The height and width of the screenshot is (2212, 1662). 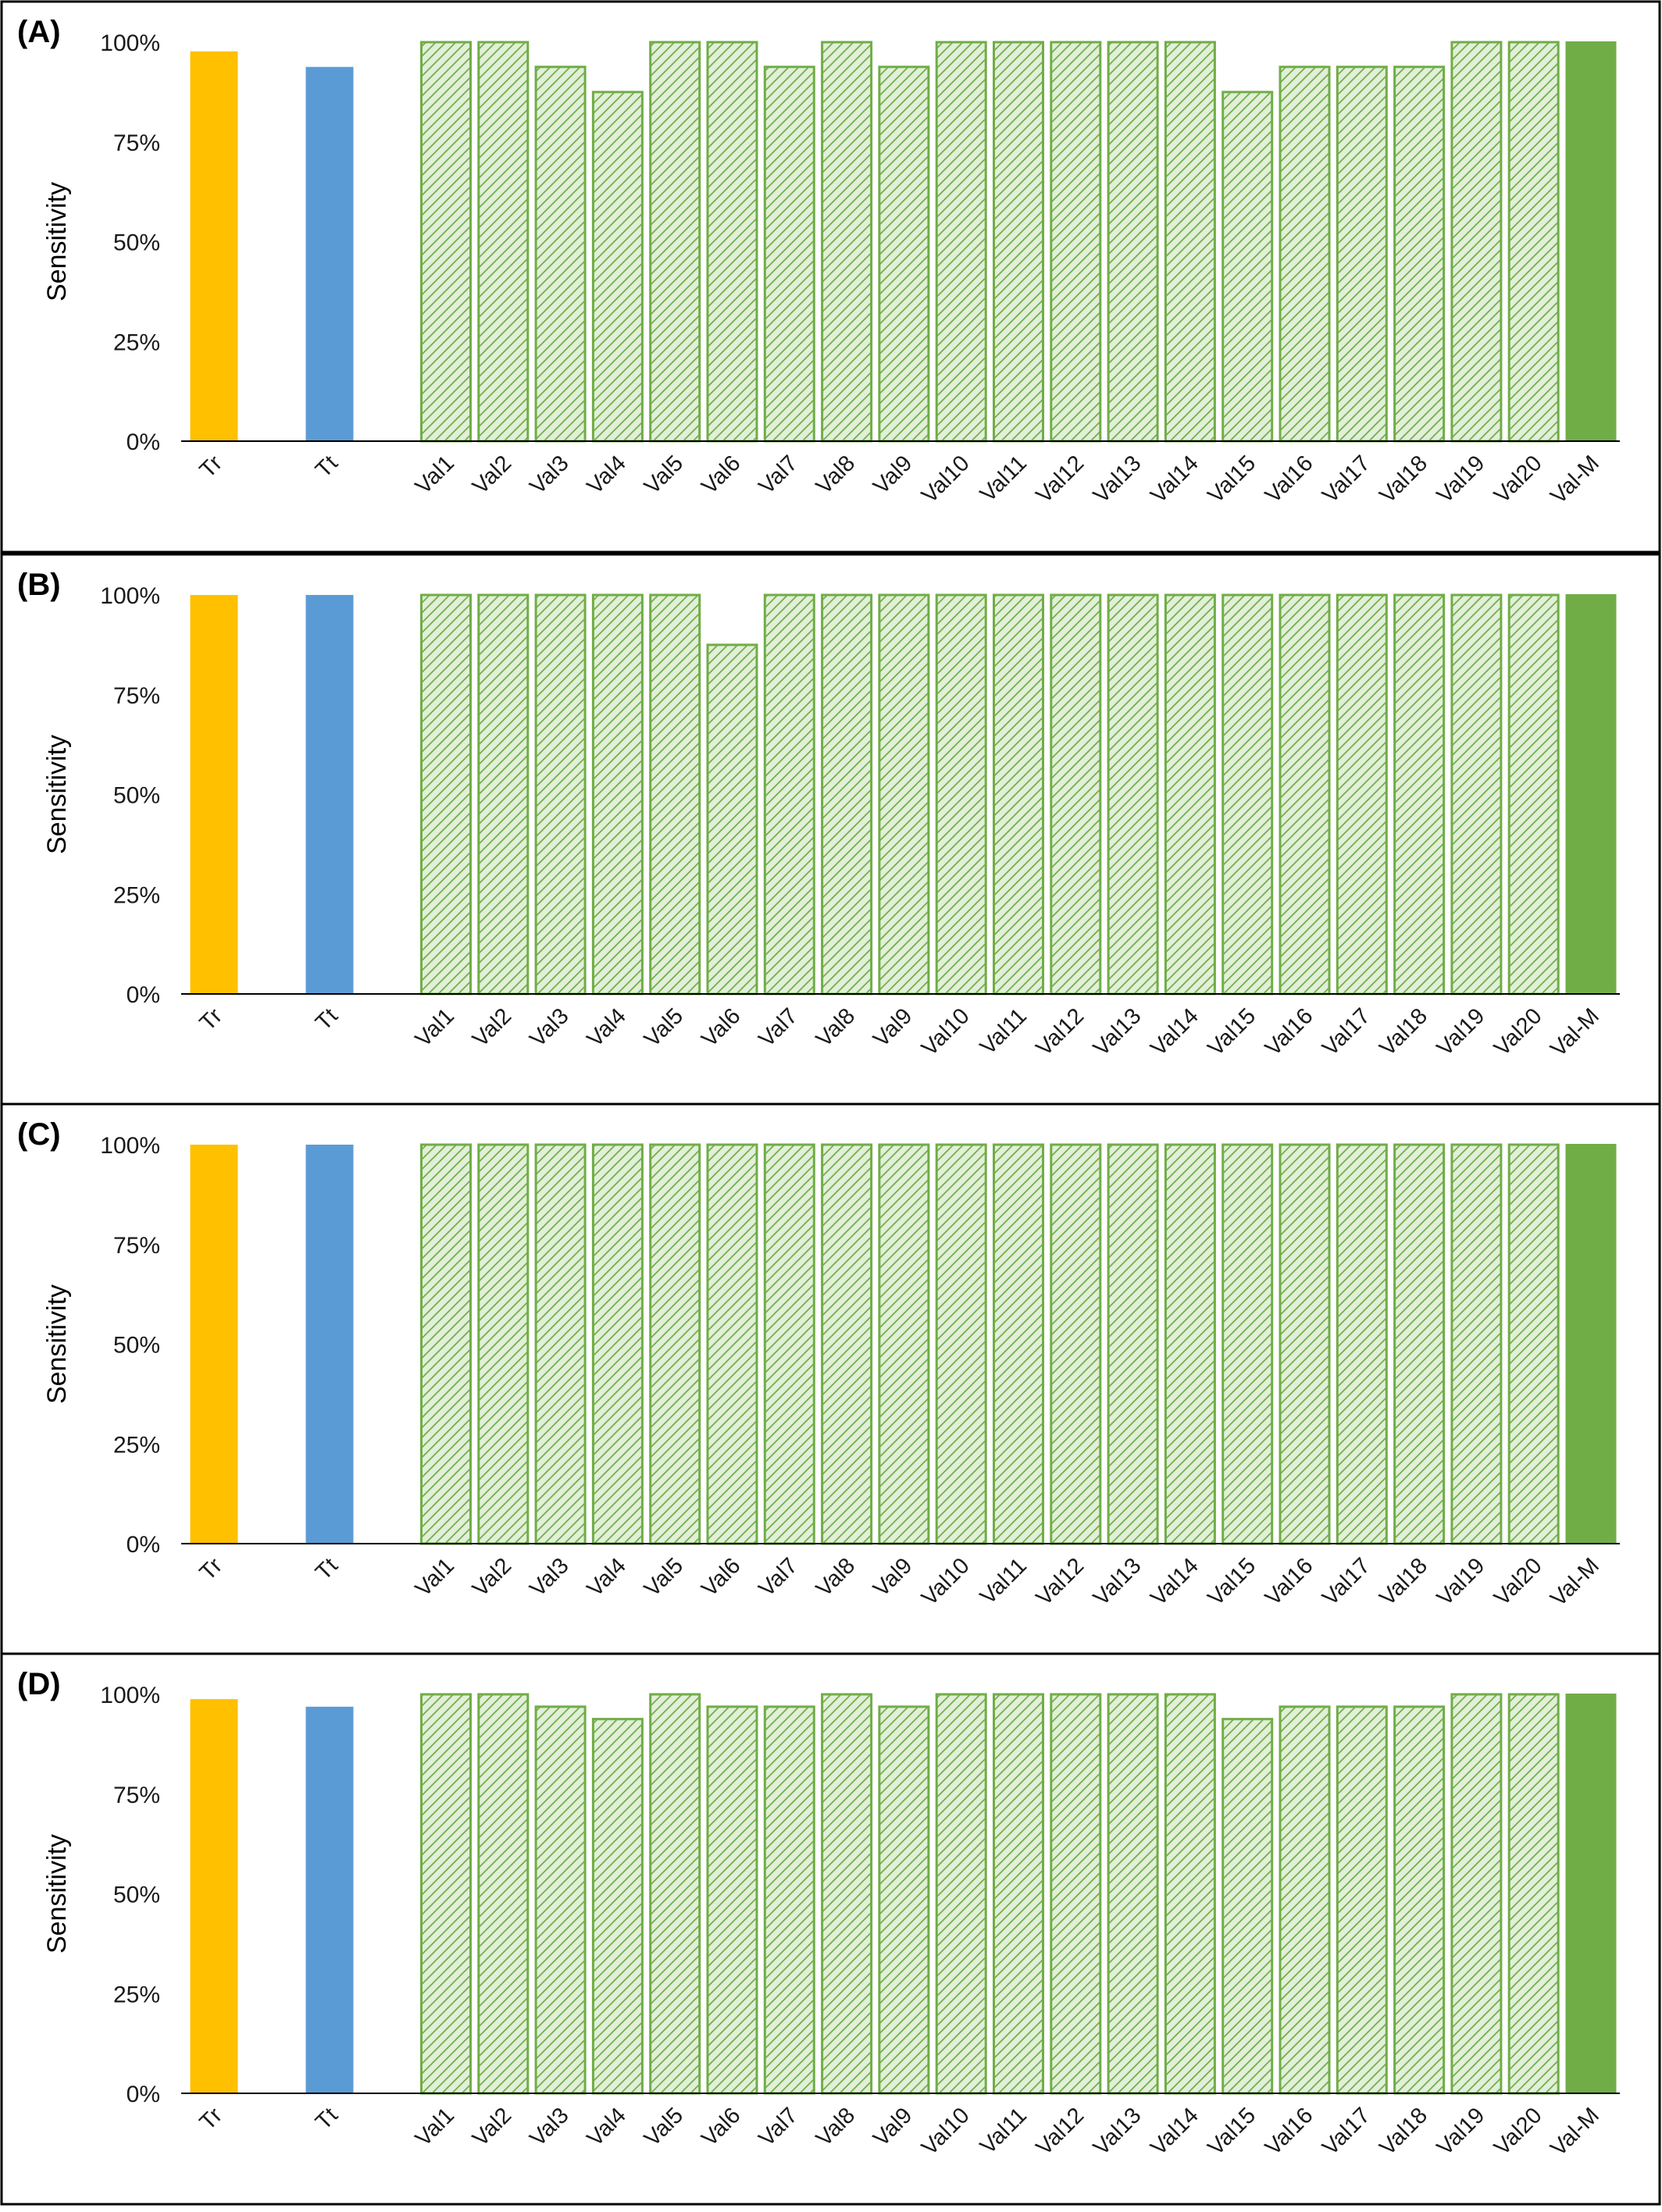 What do you see at coordinates (1476, 1344) in the screenshot?
I see `bar-val19` at bounding box center [1476, 1344].